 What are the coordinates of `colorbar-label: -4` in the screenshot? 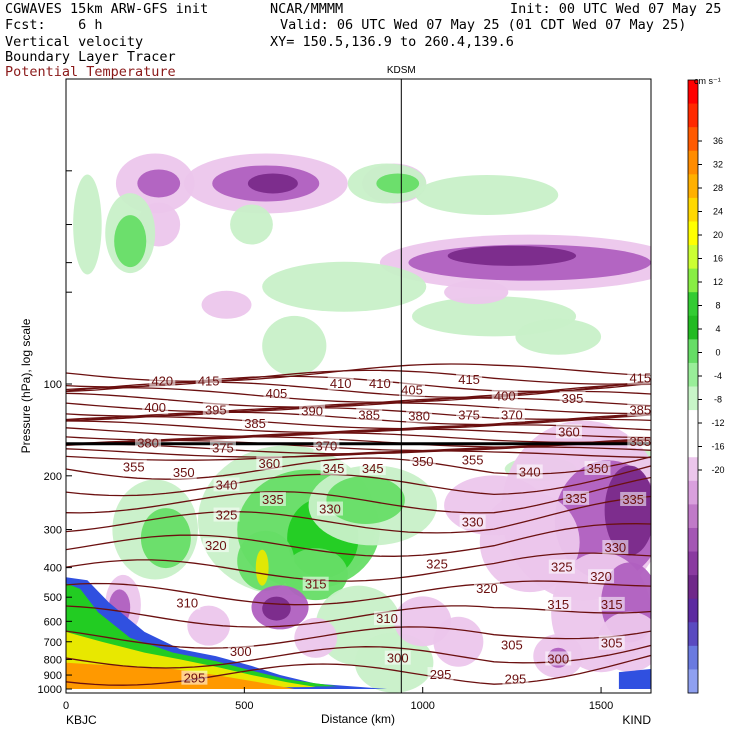 It's located at (718, 376).